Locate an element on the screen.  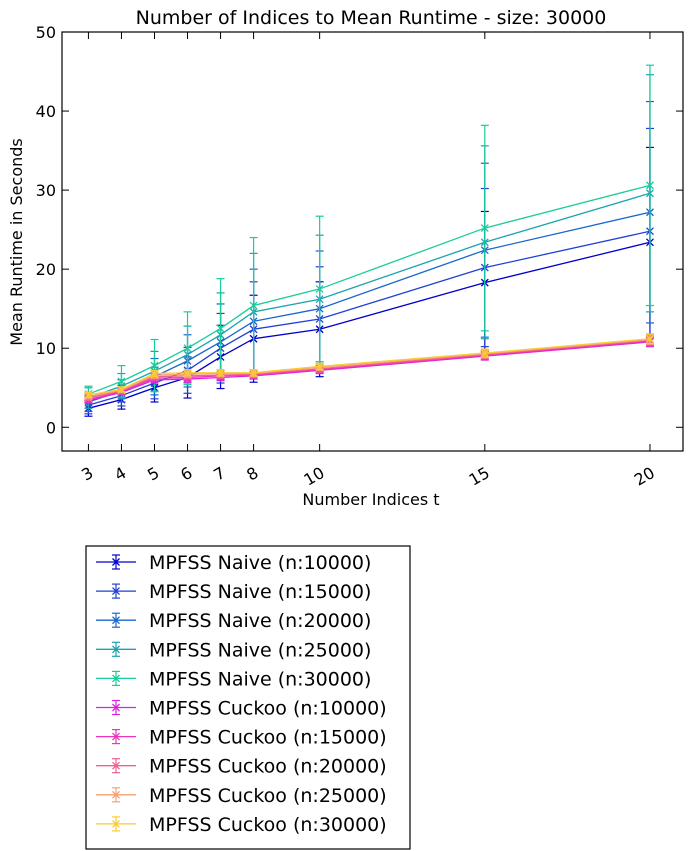
y-tick-label: 0 is located at coordinates (51, 427).